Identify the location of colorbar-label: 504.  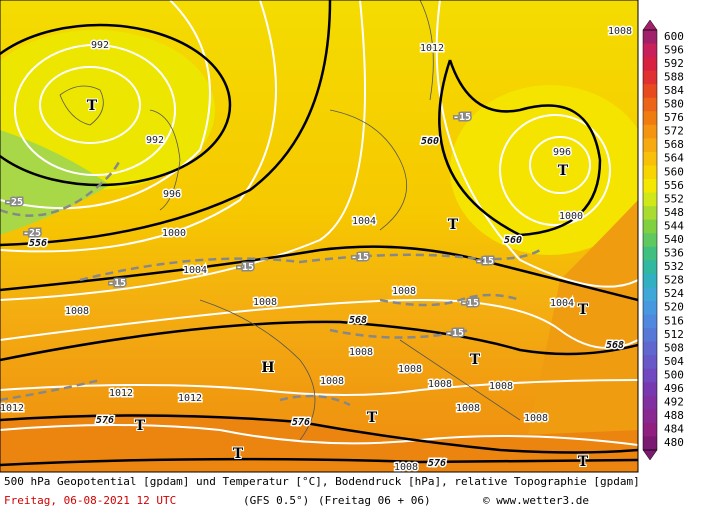
(674, 361).